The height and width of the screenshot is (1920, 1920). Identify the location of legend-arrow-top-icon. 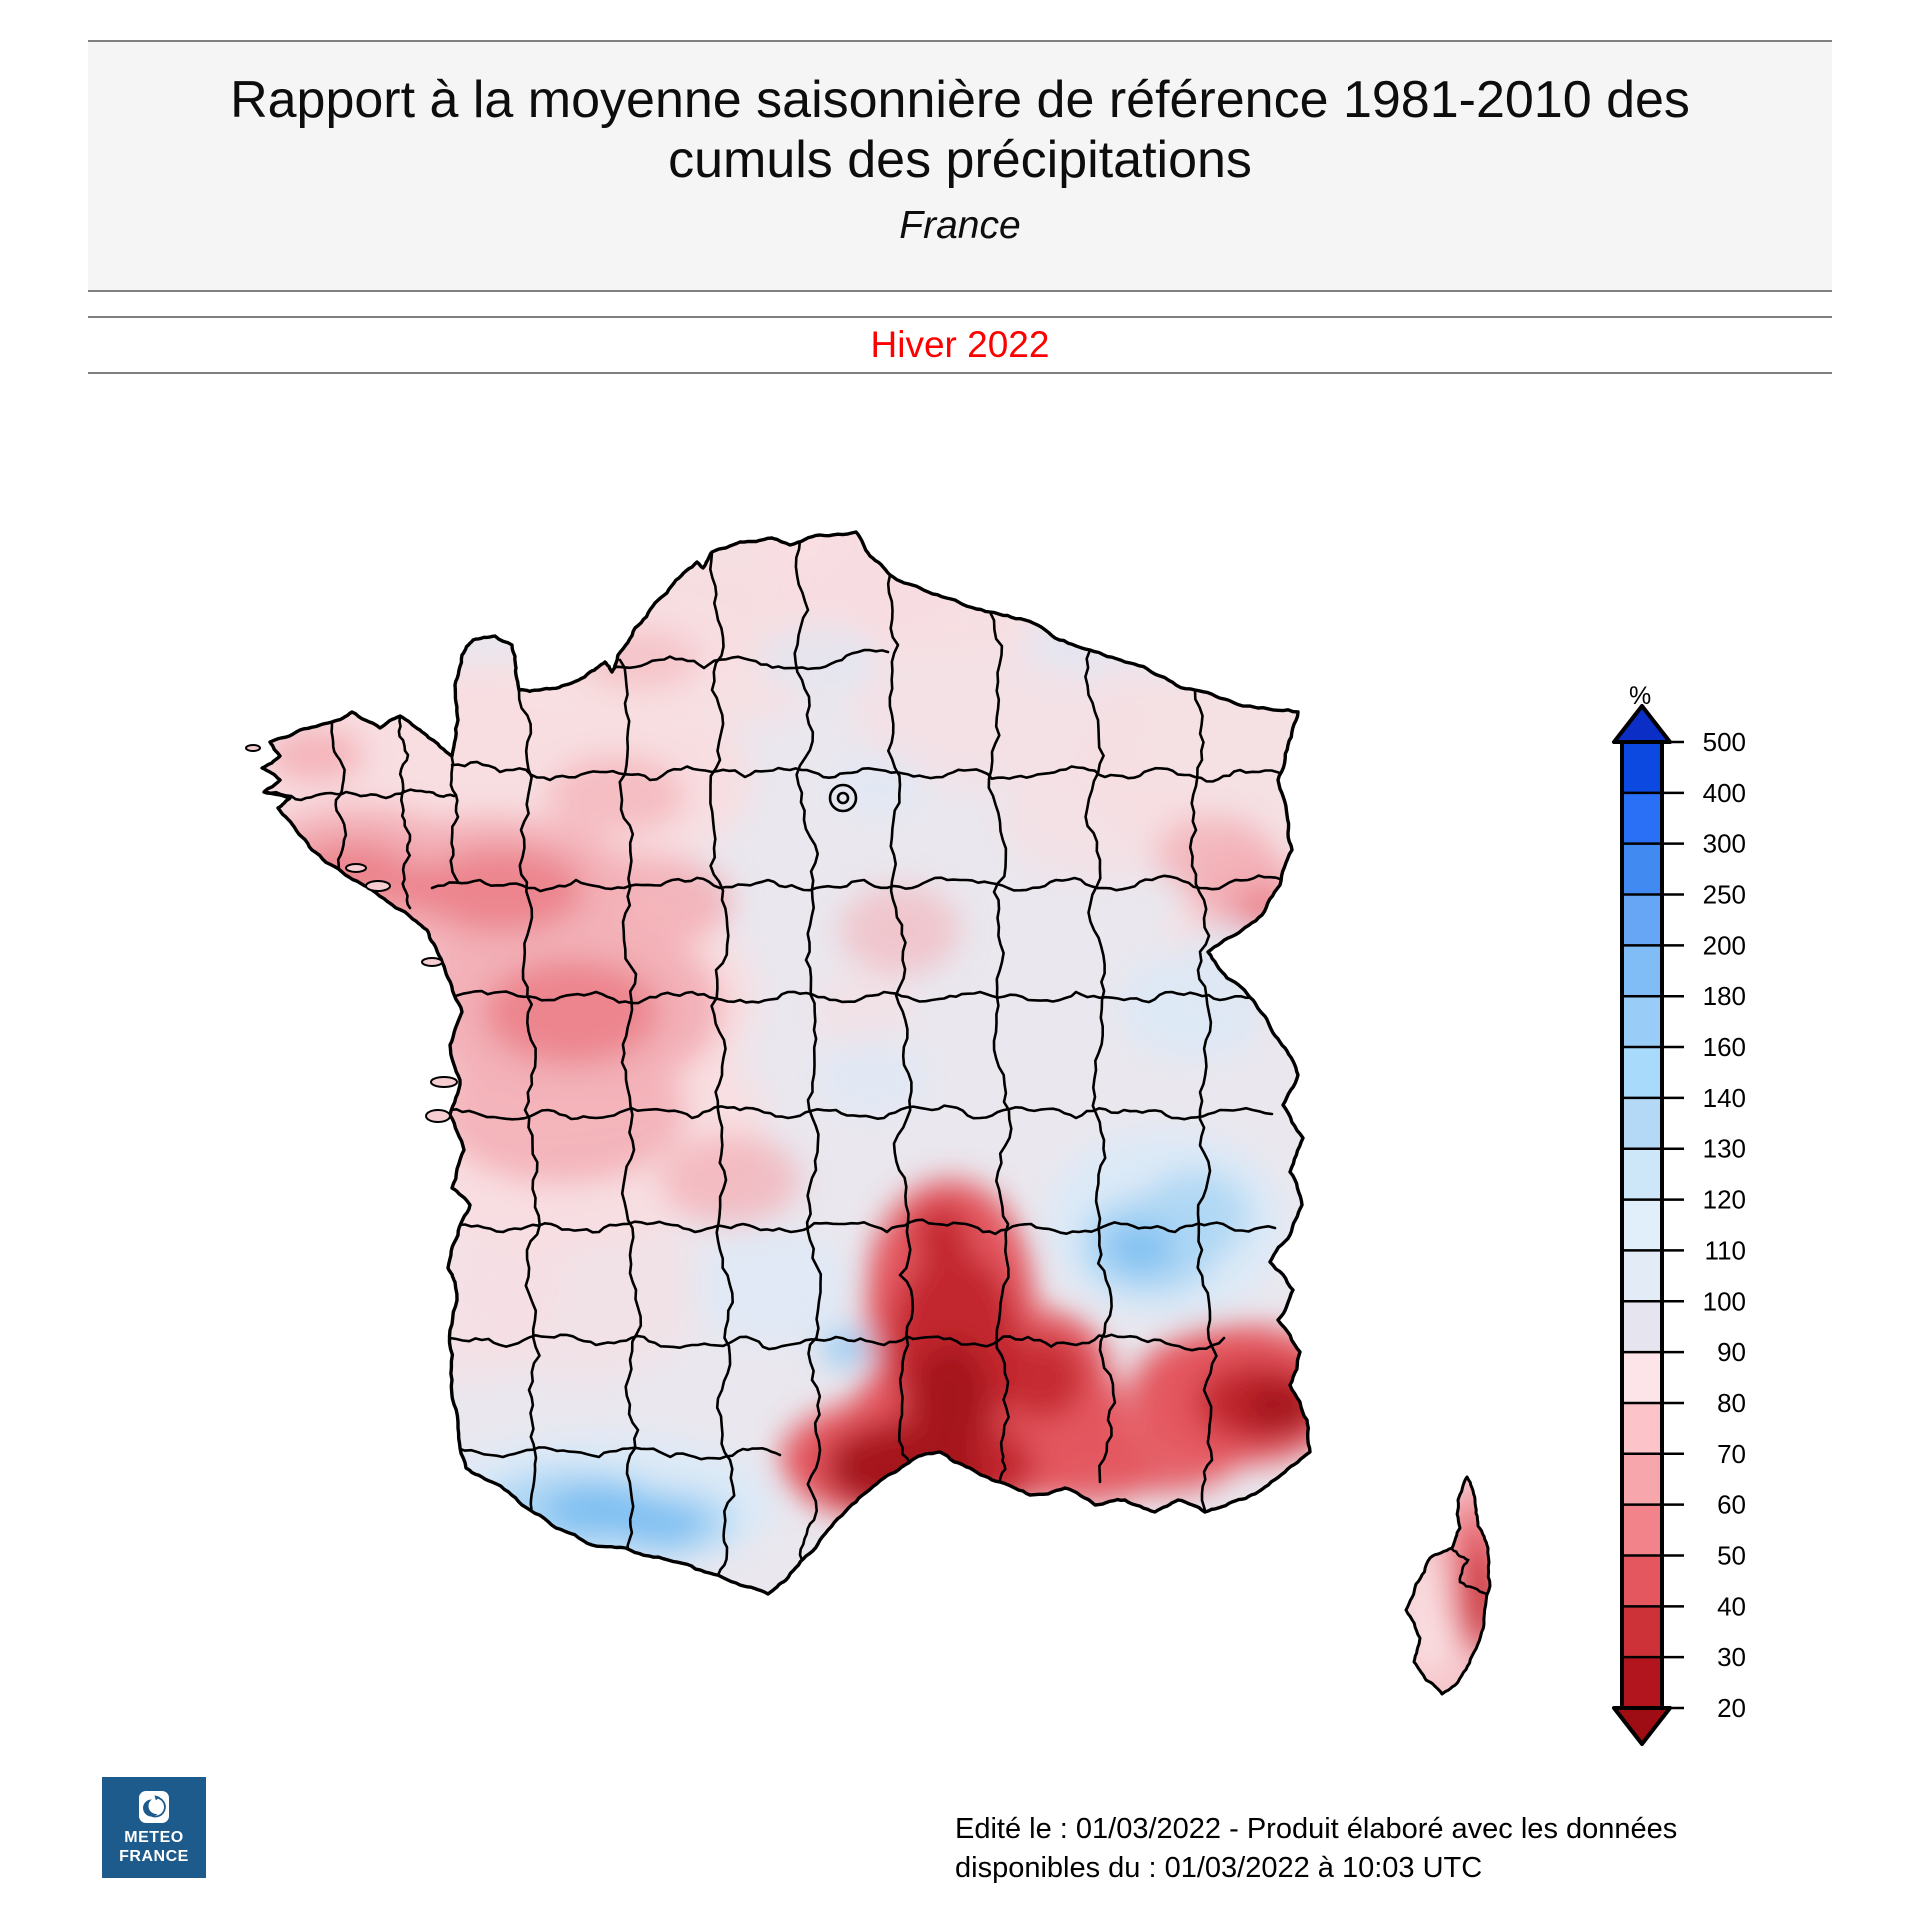
(1642, 724).